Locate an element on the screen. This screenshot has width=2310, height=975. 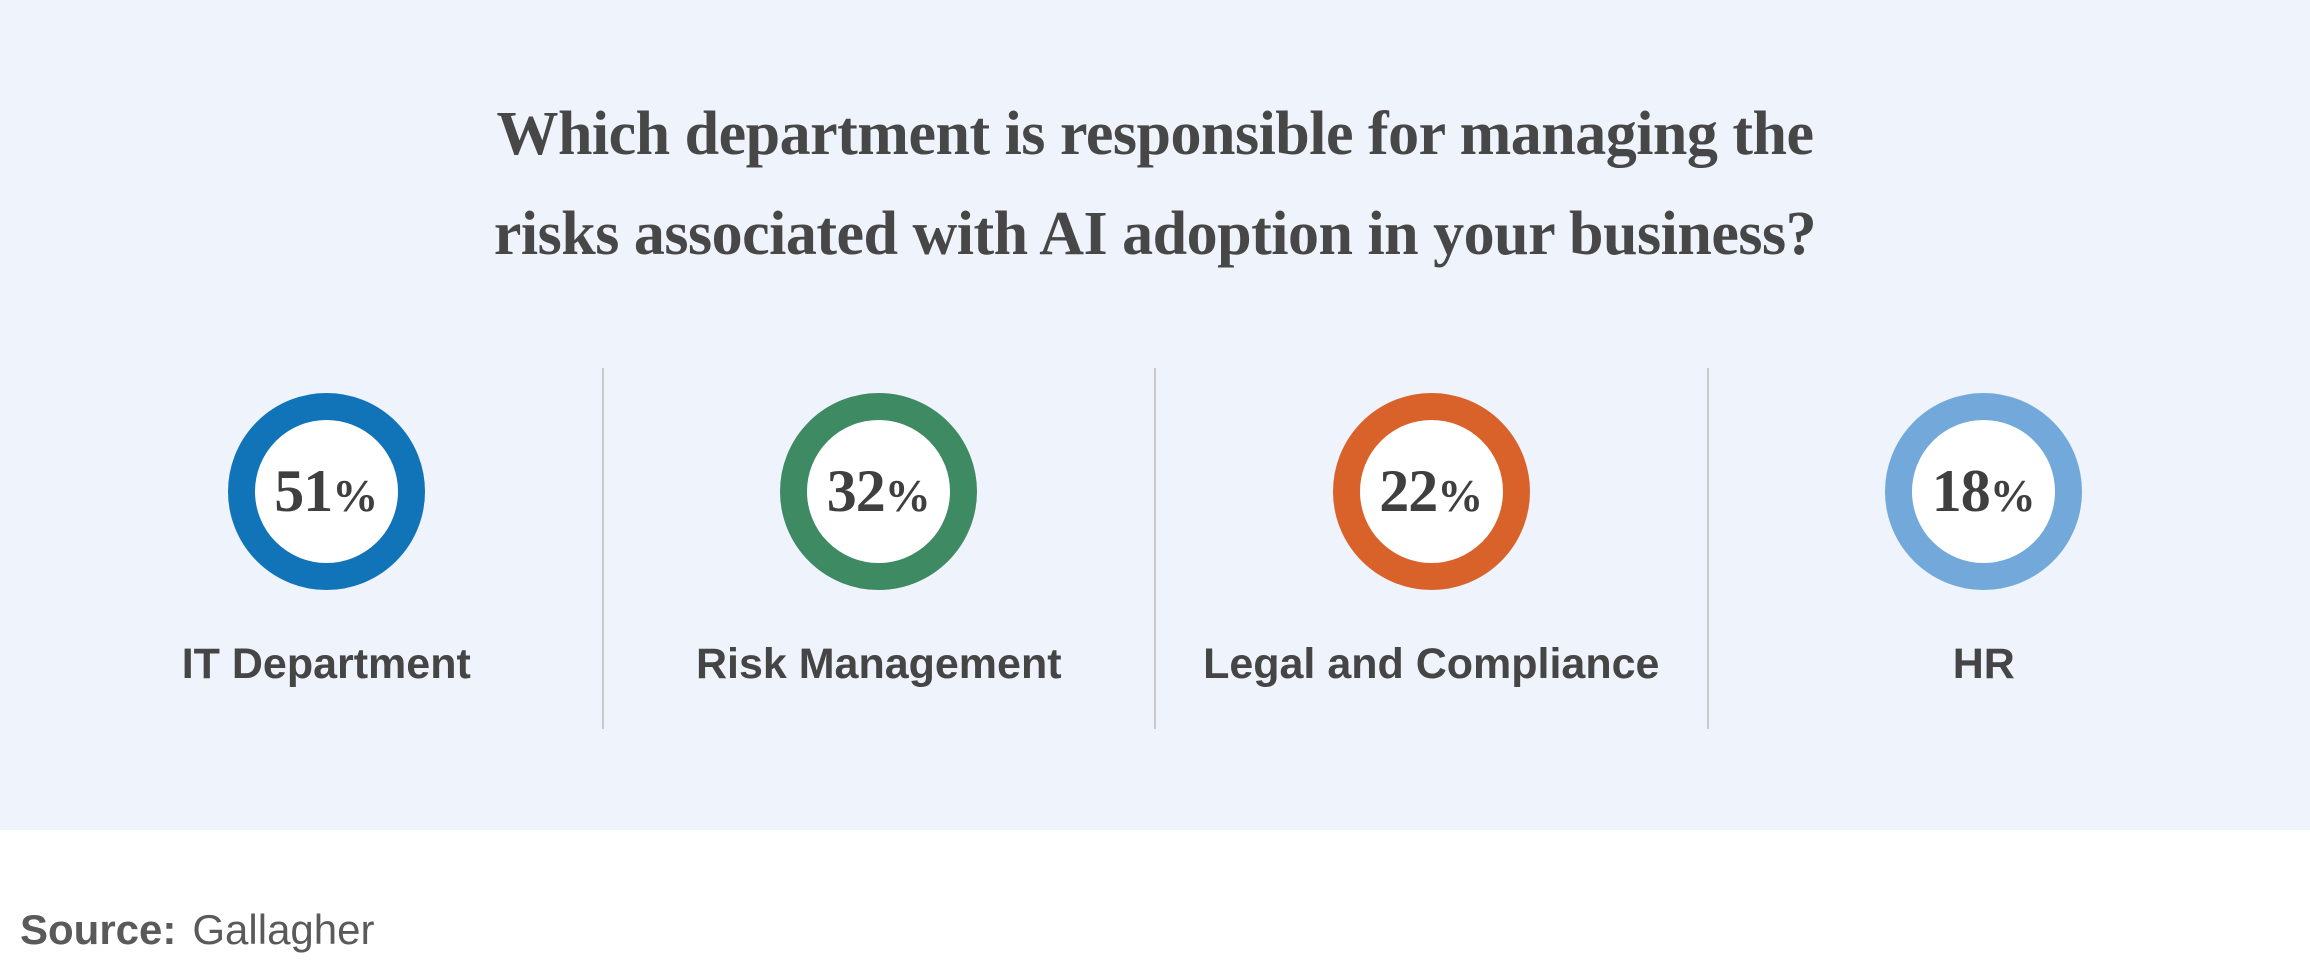
stat-column-legal-and-compliance: 22% Legal and Compliance is located at coordinates (1431, 528).